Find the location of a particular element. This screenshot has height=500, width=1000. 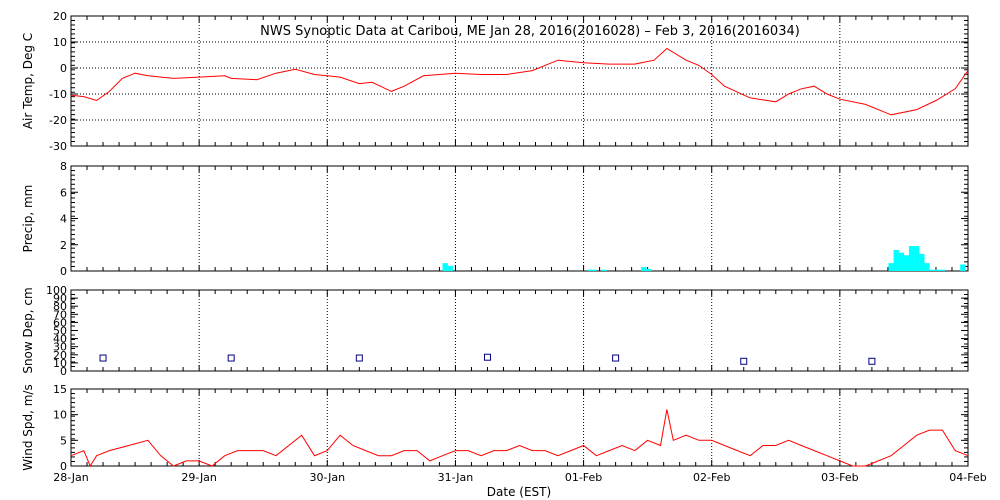

precip-y-tick-label: 4 is located at coordinates (63, 219).